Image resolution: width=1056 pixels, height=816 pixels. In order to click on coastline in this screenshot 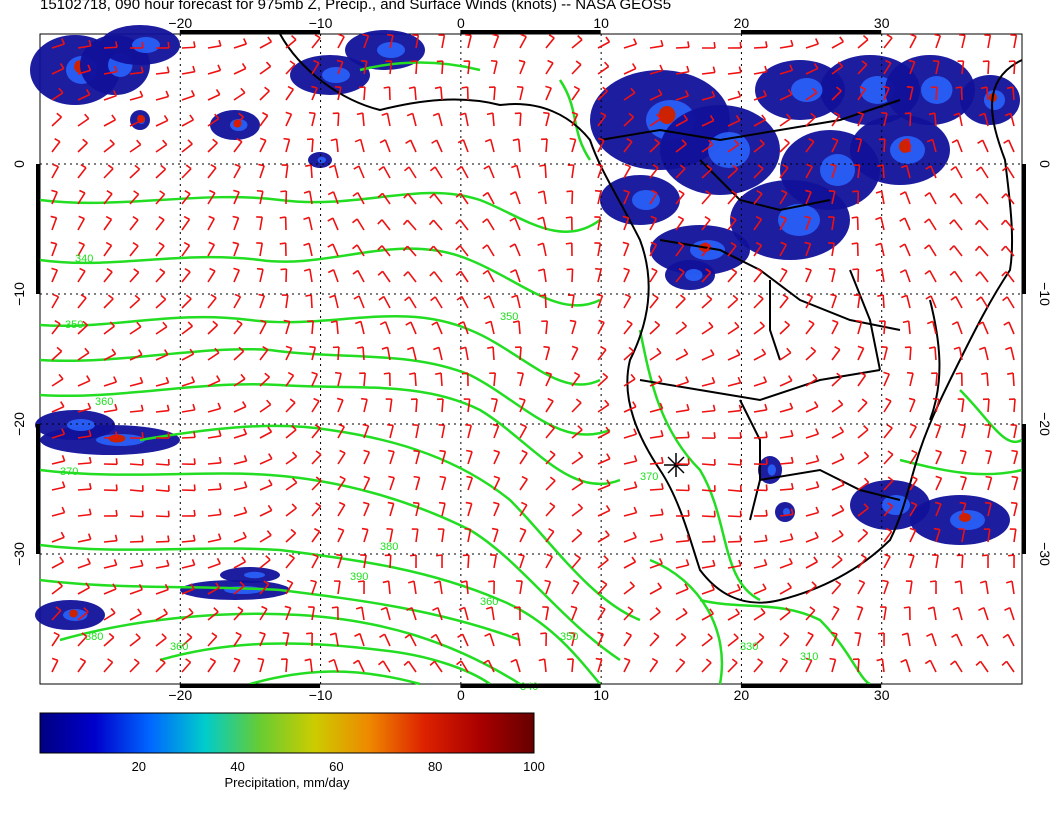, I will do `click(830, 484)`.